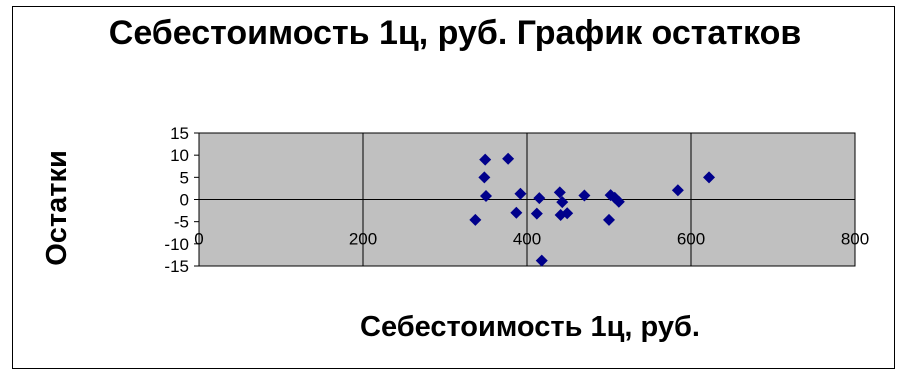 The height and width of the screenshot is (378, 908). I want to click on y-tick-label-5: -10, so click(176, 244).